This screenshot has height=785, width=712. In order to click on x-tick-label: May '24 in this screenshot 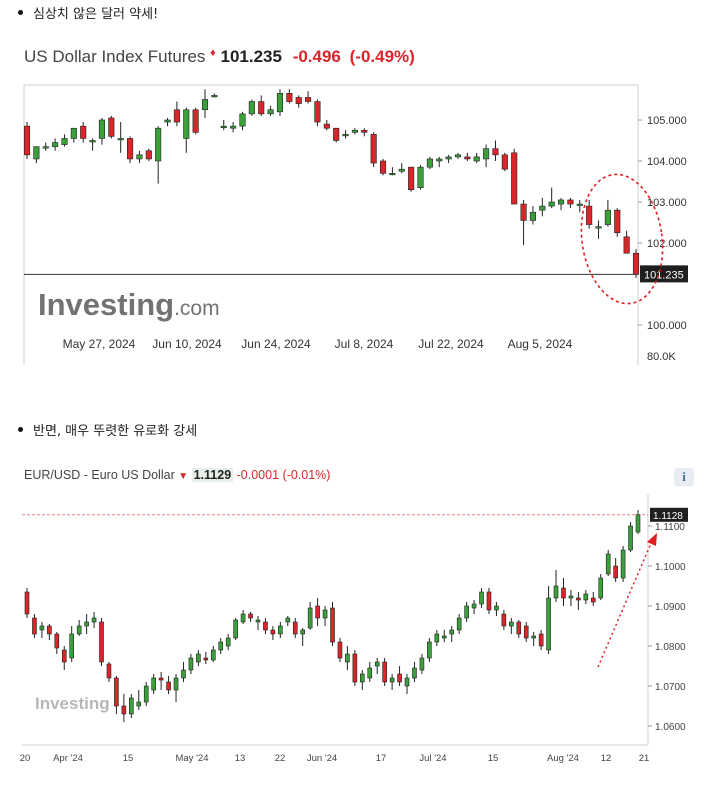, I will do `click(192, 758)`.